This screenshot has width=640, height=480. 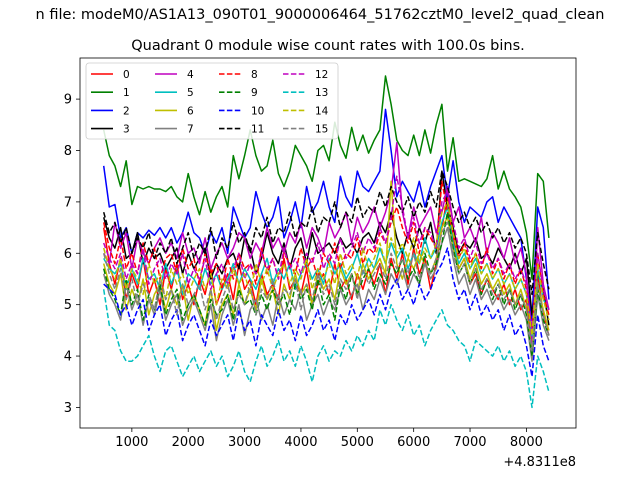 I want to click on legend-label-13: 13, so click(x=321, y=93).